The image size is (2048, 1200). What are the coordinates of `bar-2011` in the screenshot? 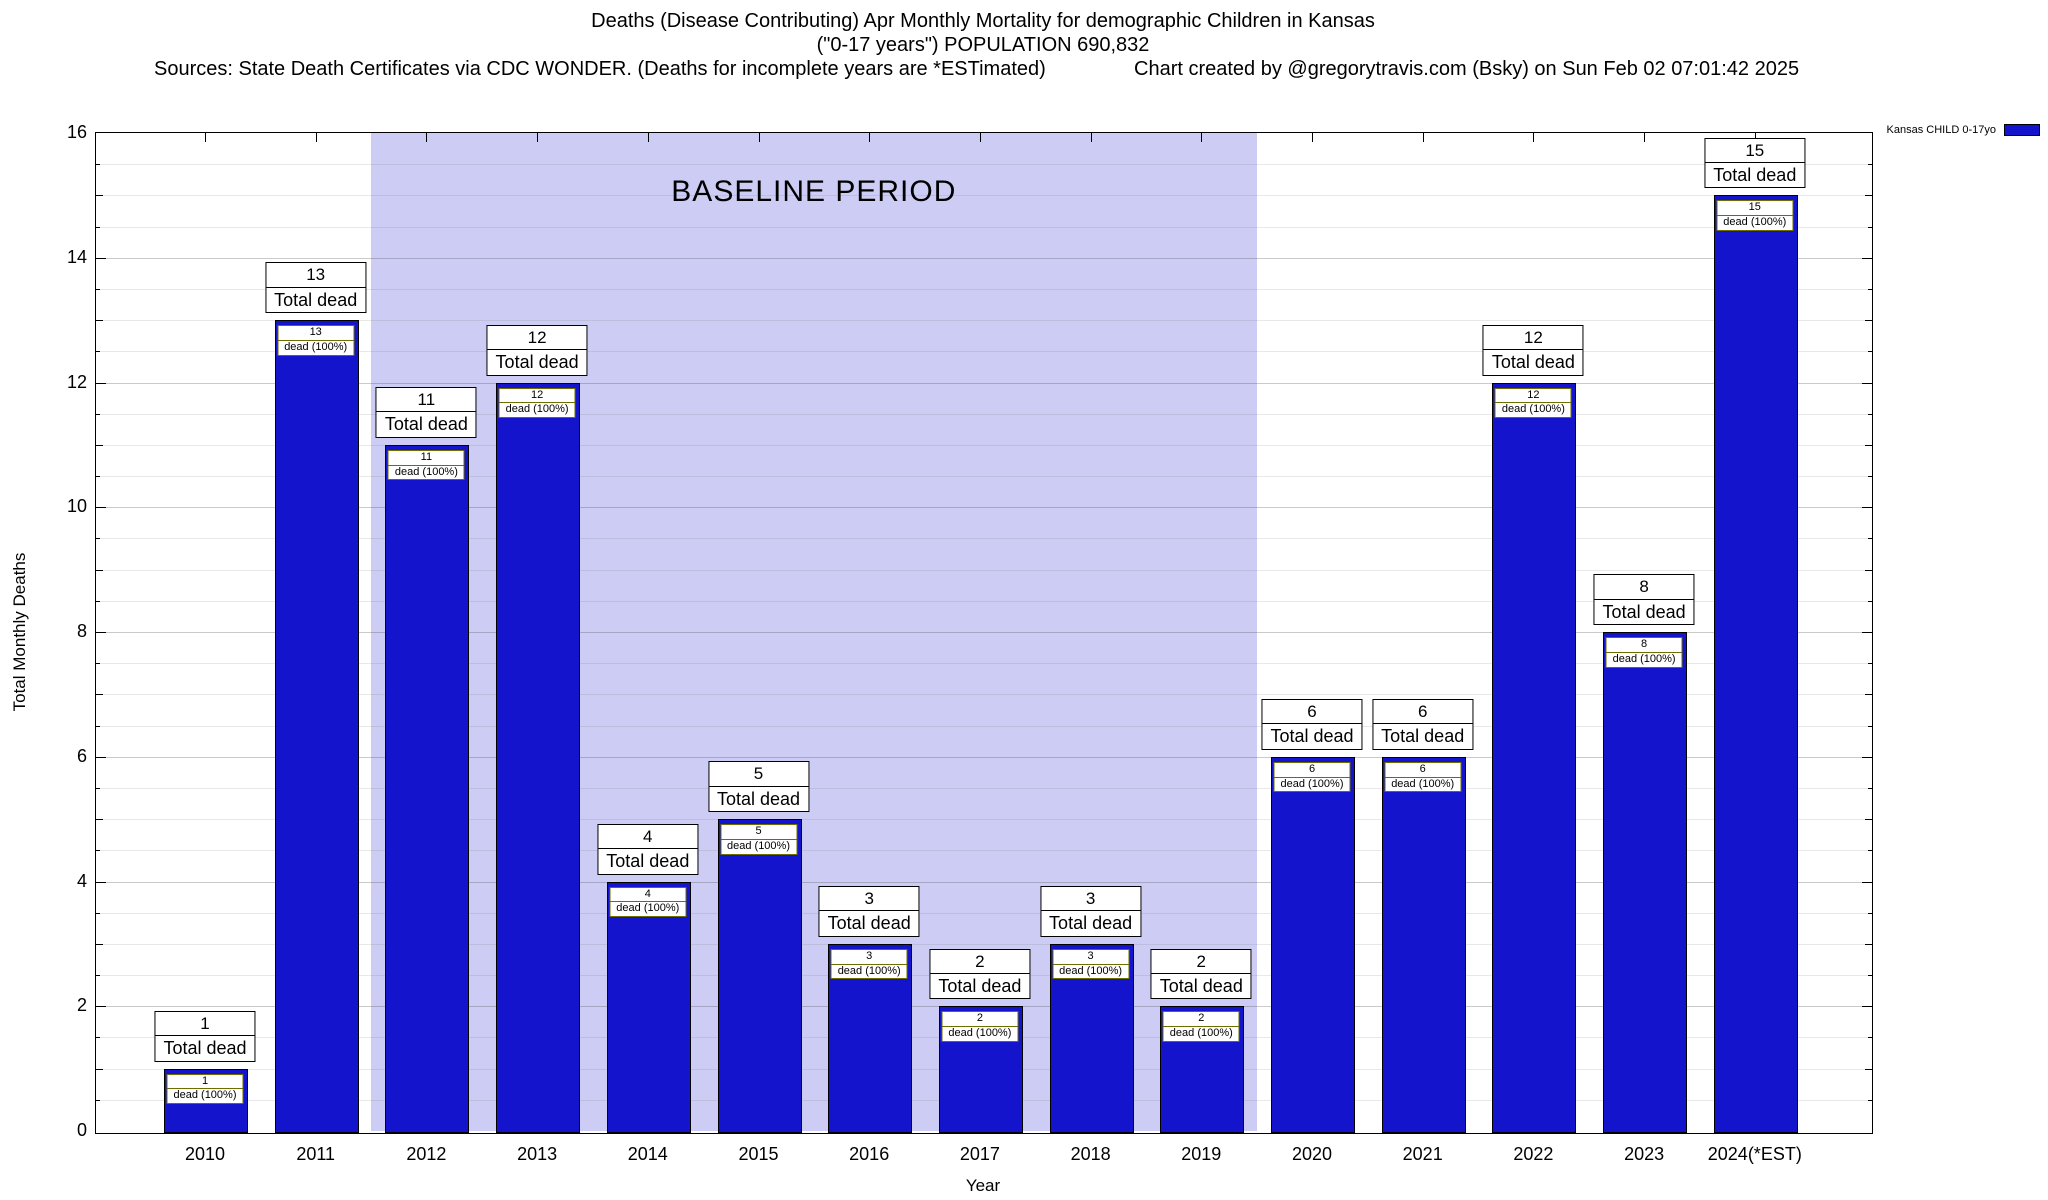 It's located at (316, 726).